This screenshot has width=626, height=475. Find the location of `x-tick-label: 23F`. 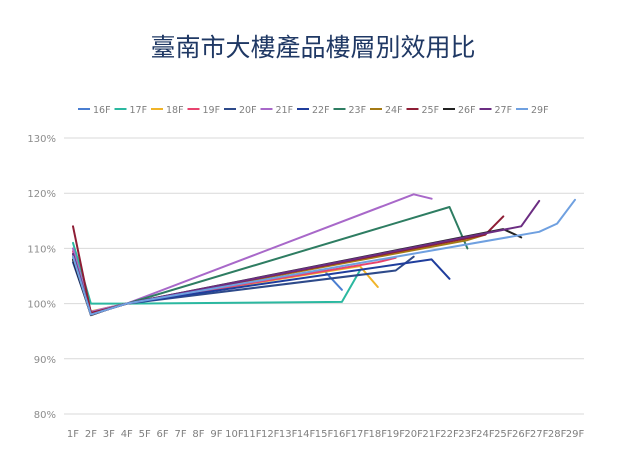

x-tick-label: 23F is located at coordinates (467, 434).